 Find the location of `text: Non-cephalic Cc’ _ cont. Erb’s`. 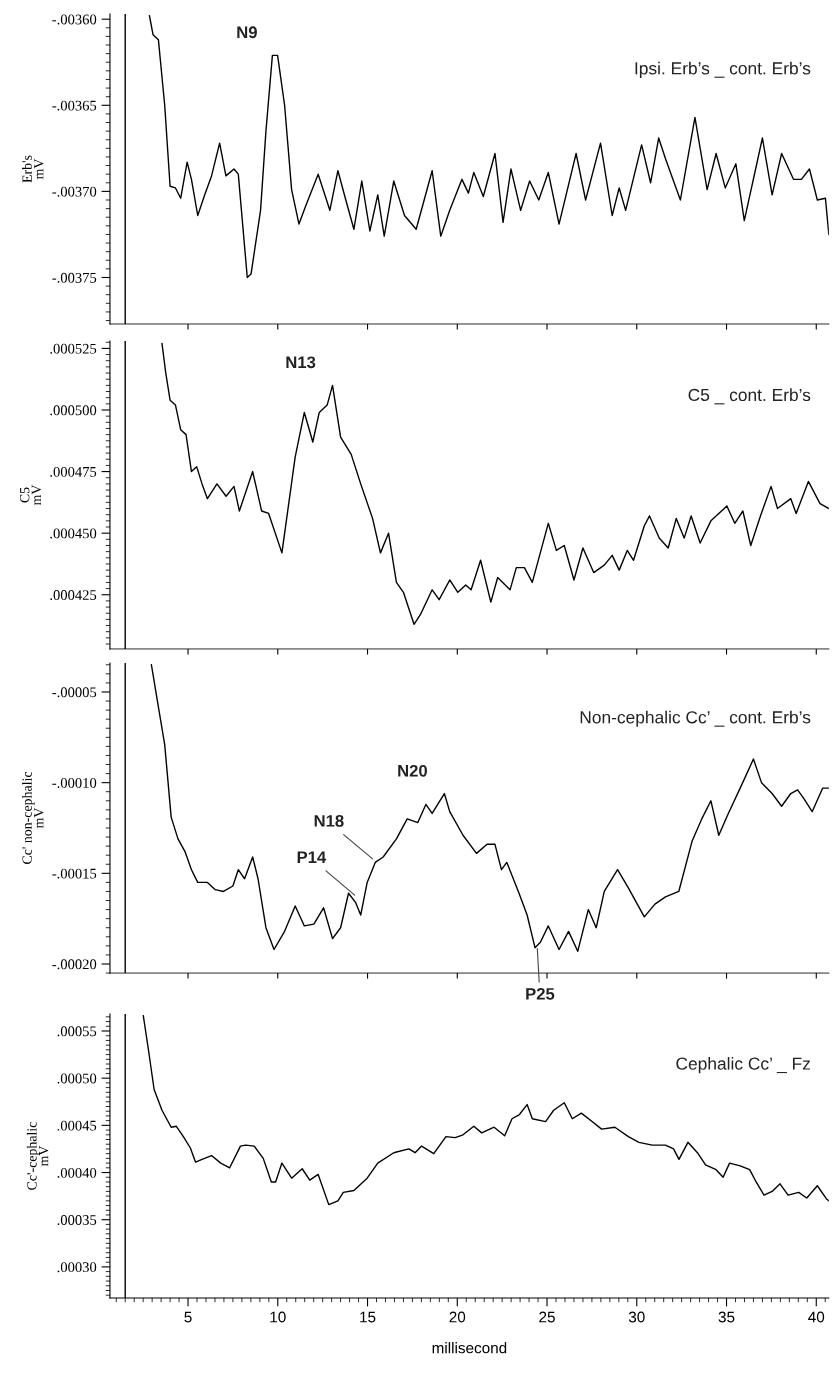

text: Non-cephalic Cc’ _ cont. Erb’s is located at coordinates (695, 718).